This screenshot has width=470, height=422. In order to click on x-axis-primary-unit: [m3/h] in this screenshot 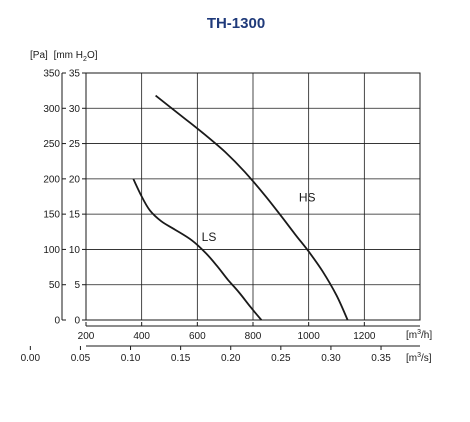, I will do `click(419, 335)`.